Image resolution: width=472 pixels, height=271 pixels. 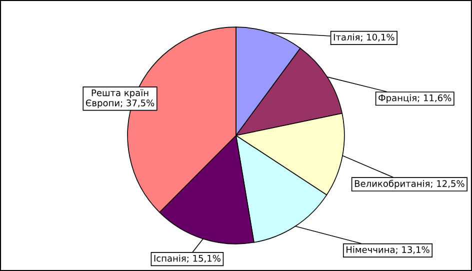 What do you see at coordinates (120, 98) in the screenshot?
I see `slice-label: Решта країн Європи; 37,5%` at bounding box center [120, 98].